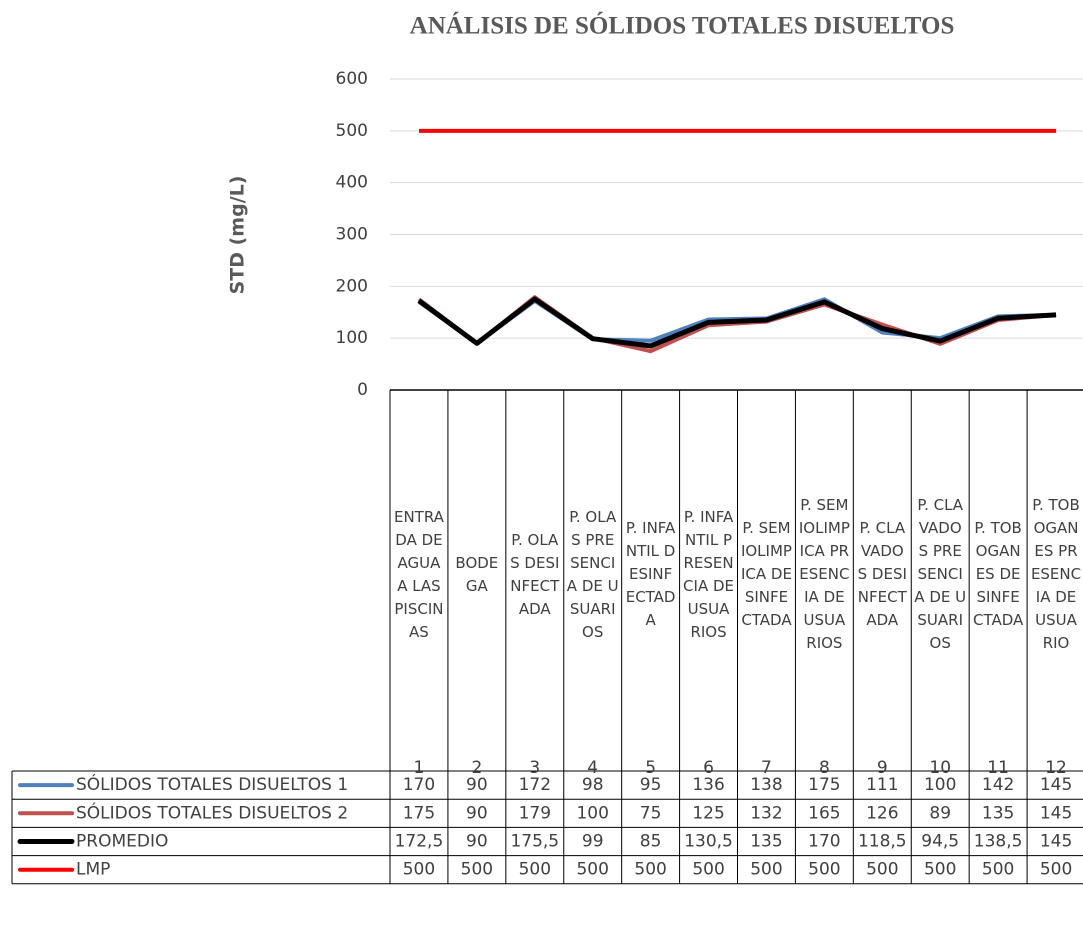 The image size is (1083, 938). What do you see at coordinates (418, 574) in the screenshot?
I see `category-label: ENTRADA DE AGUA A LAS PISCINAS` at bounding box center [418, 574].